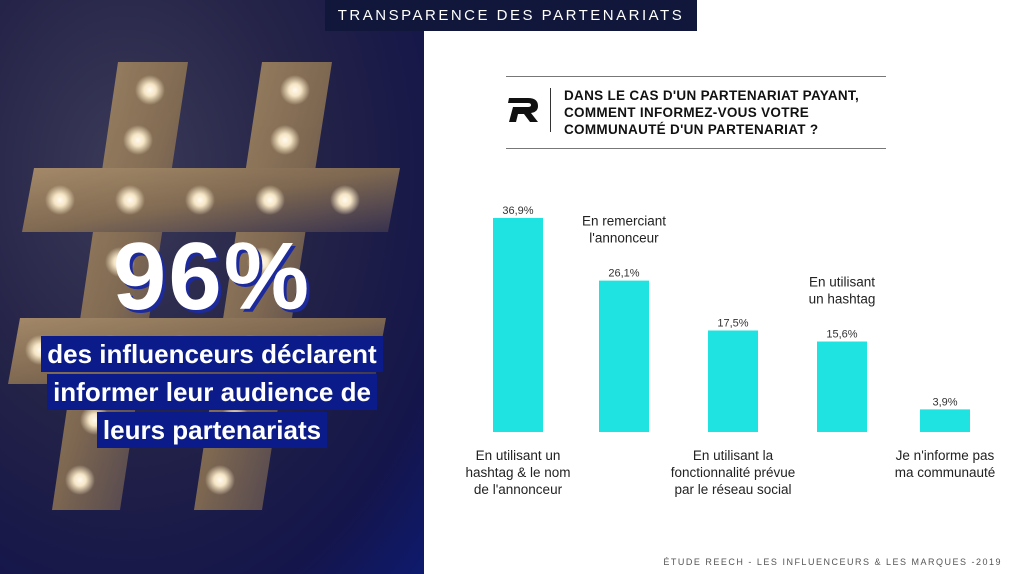 This screenshot has height=574, width=1024. What do you see at coordinates (517, 472) in the screenshot?
I see `category-label: hashtag & le nom` at bounding box center [517, 472].